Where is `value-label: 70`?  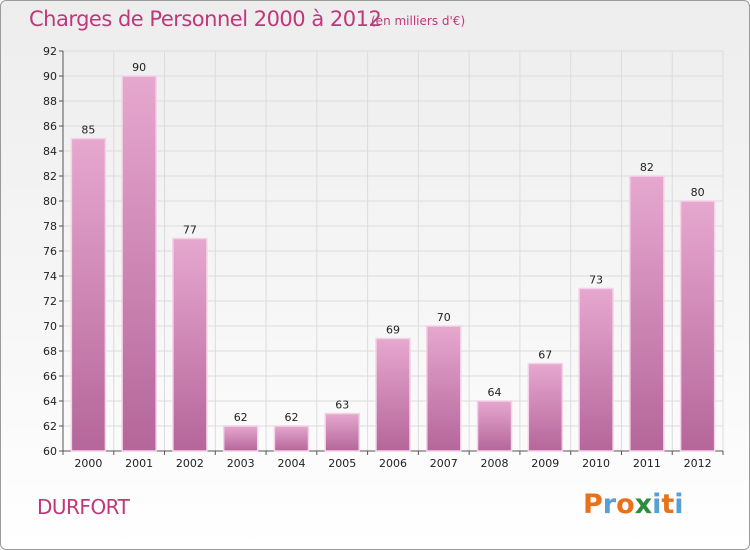
value-label: 70 is located at coordinates (444, 317).